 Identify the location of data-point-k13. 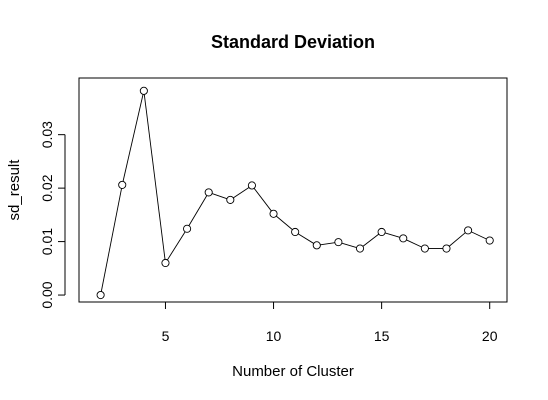
(338, 242).